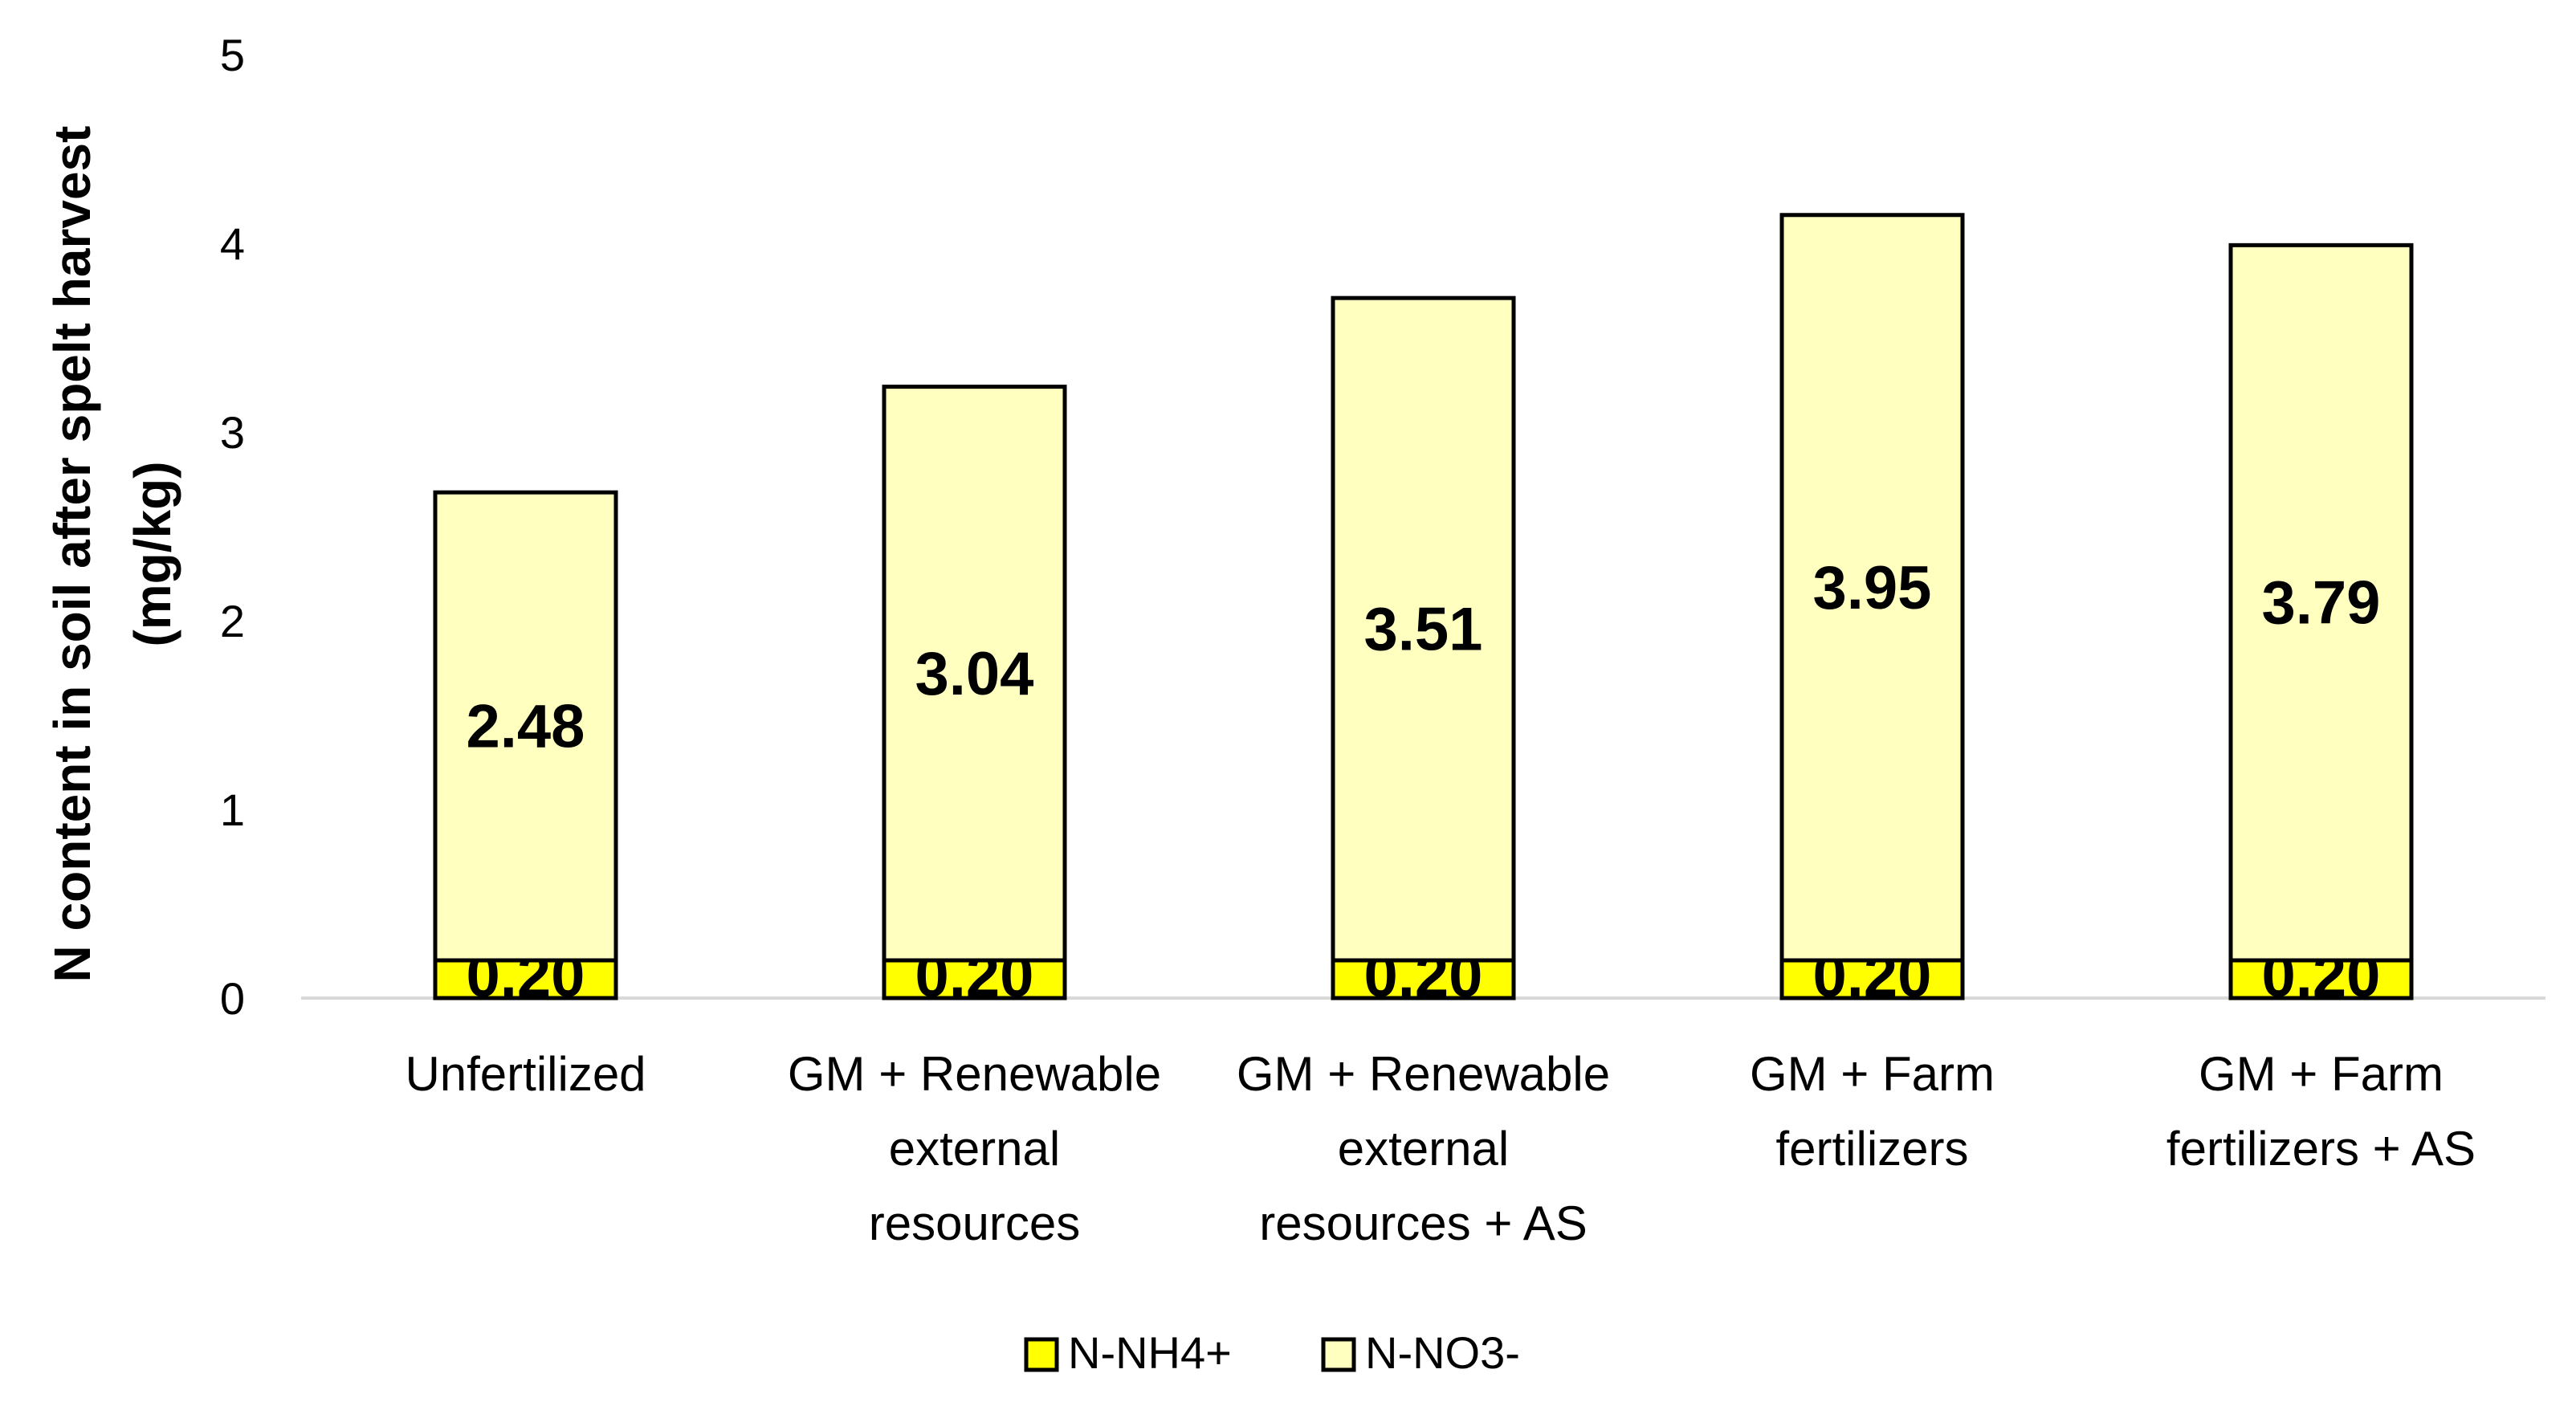 The width and height of the screenshot is (2576, 1410). Describe the element at coordinates (974, 1074) in the screenshot. I see `x-tick-label-2: GM + Renewable` at that location.